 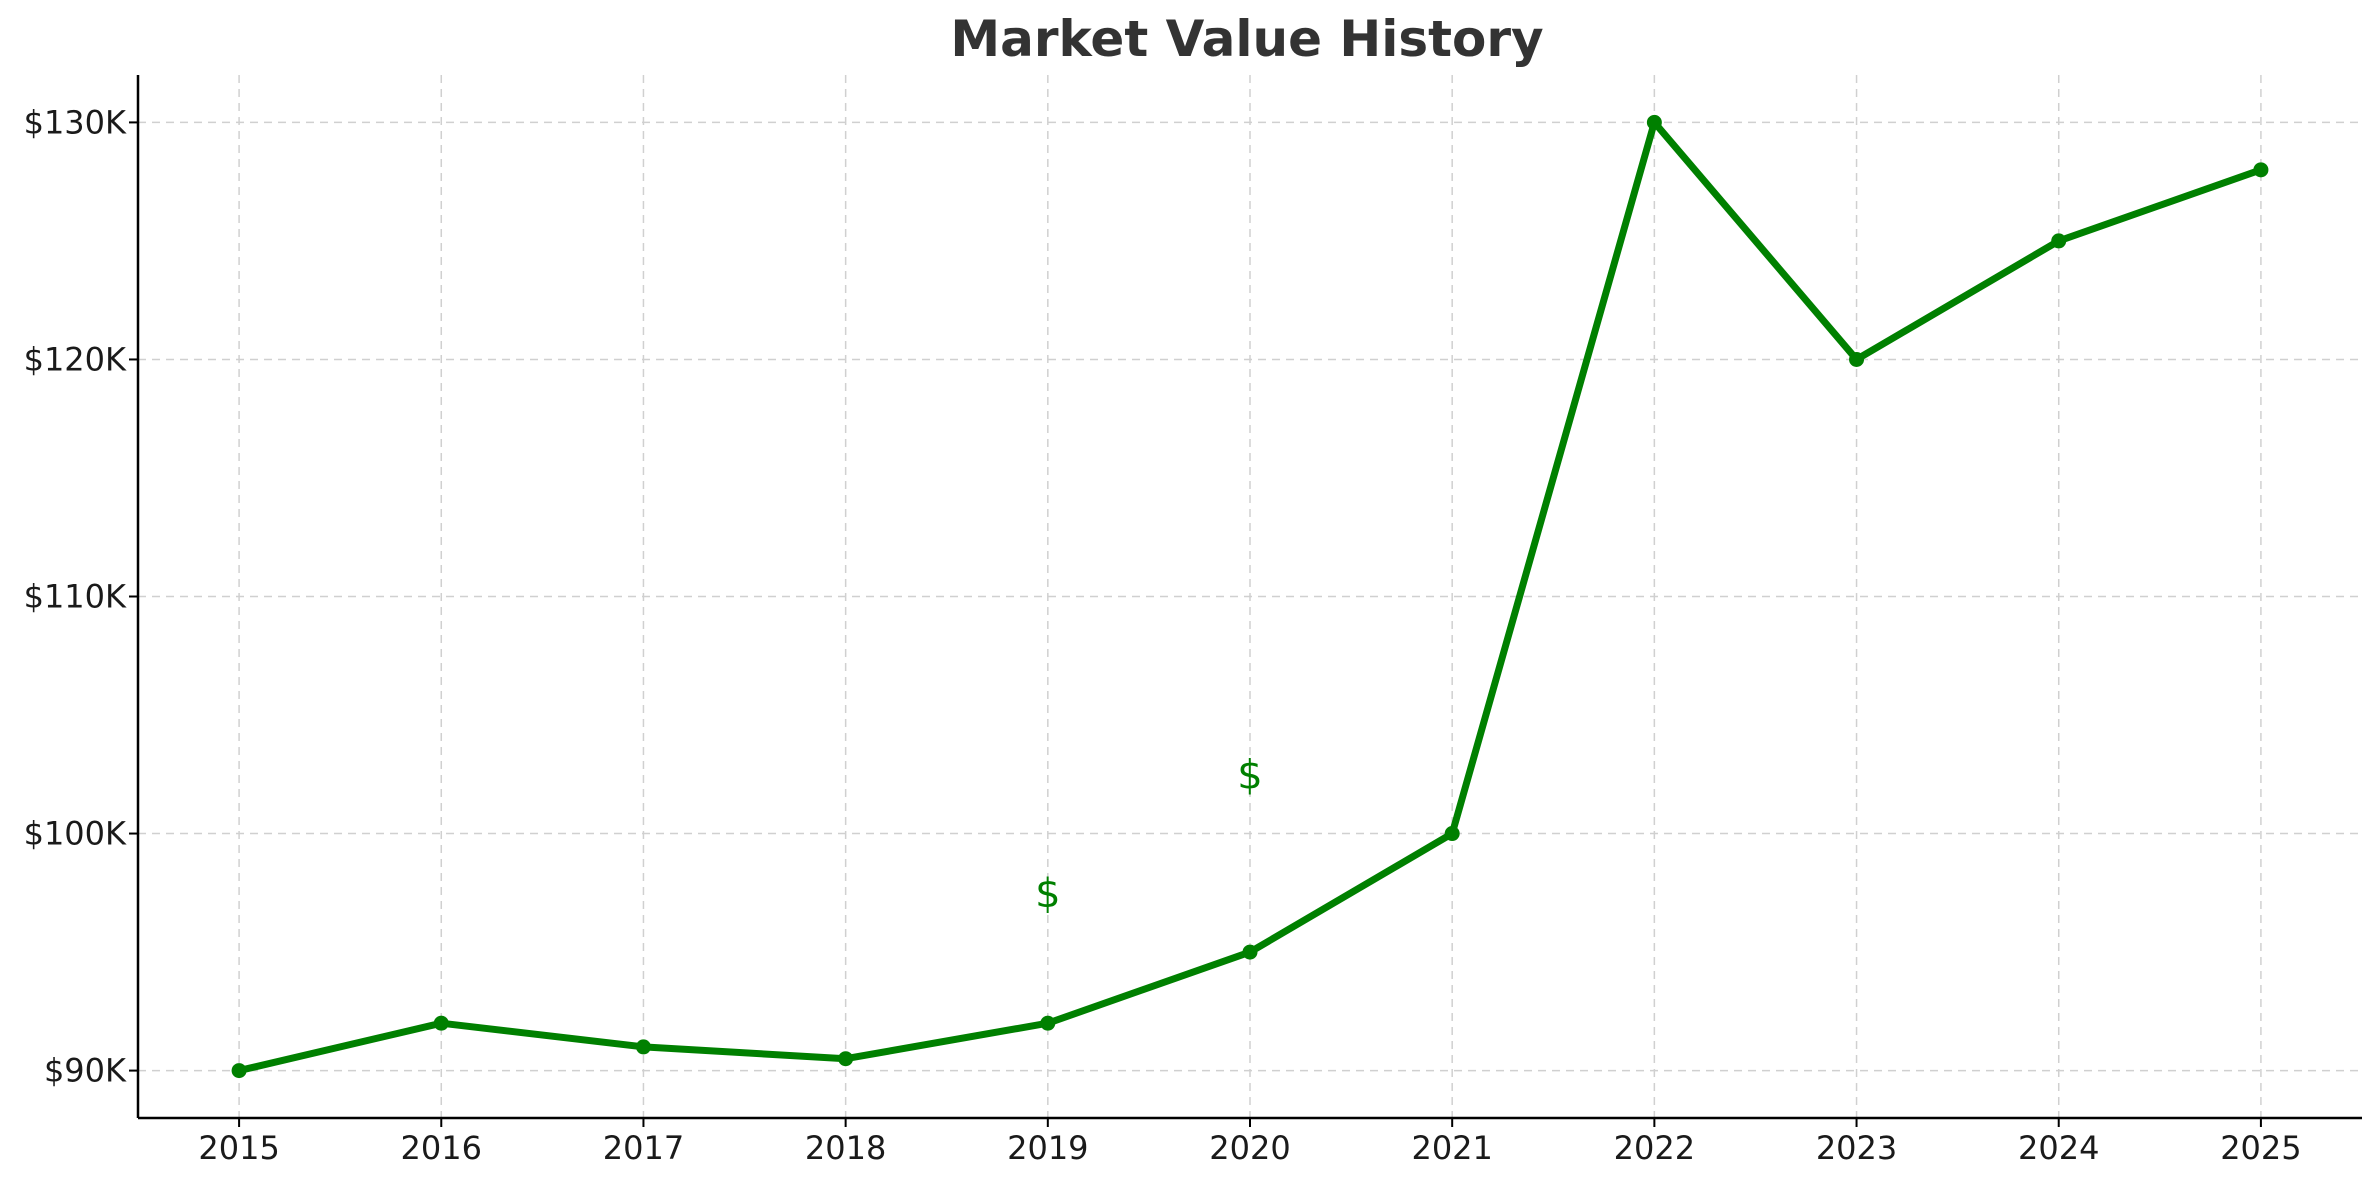 What do you see at coordinates (1451, 1148) in the screenshot?
I see `x-tick-label: 2021` at bounding box center [1451, 1148].